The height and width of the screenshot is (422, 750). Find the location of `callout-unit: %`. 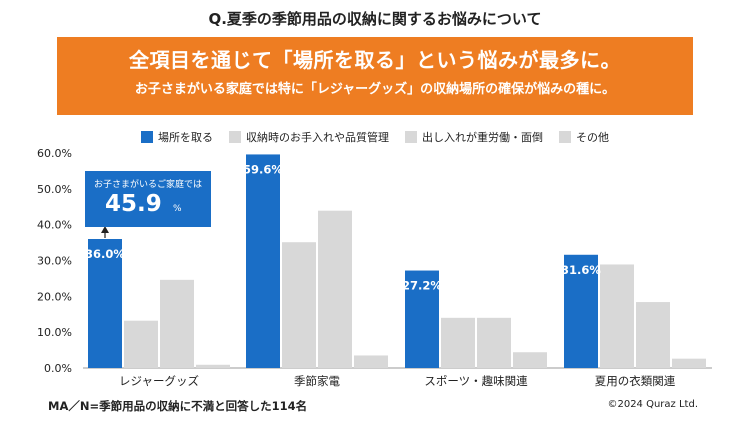

callout-unit: % is located at coordinates (177, 209).